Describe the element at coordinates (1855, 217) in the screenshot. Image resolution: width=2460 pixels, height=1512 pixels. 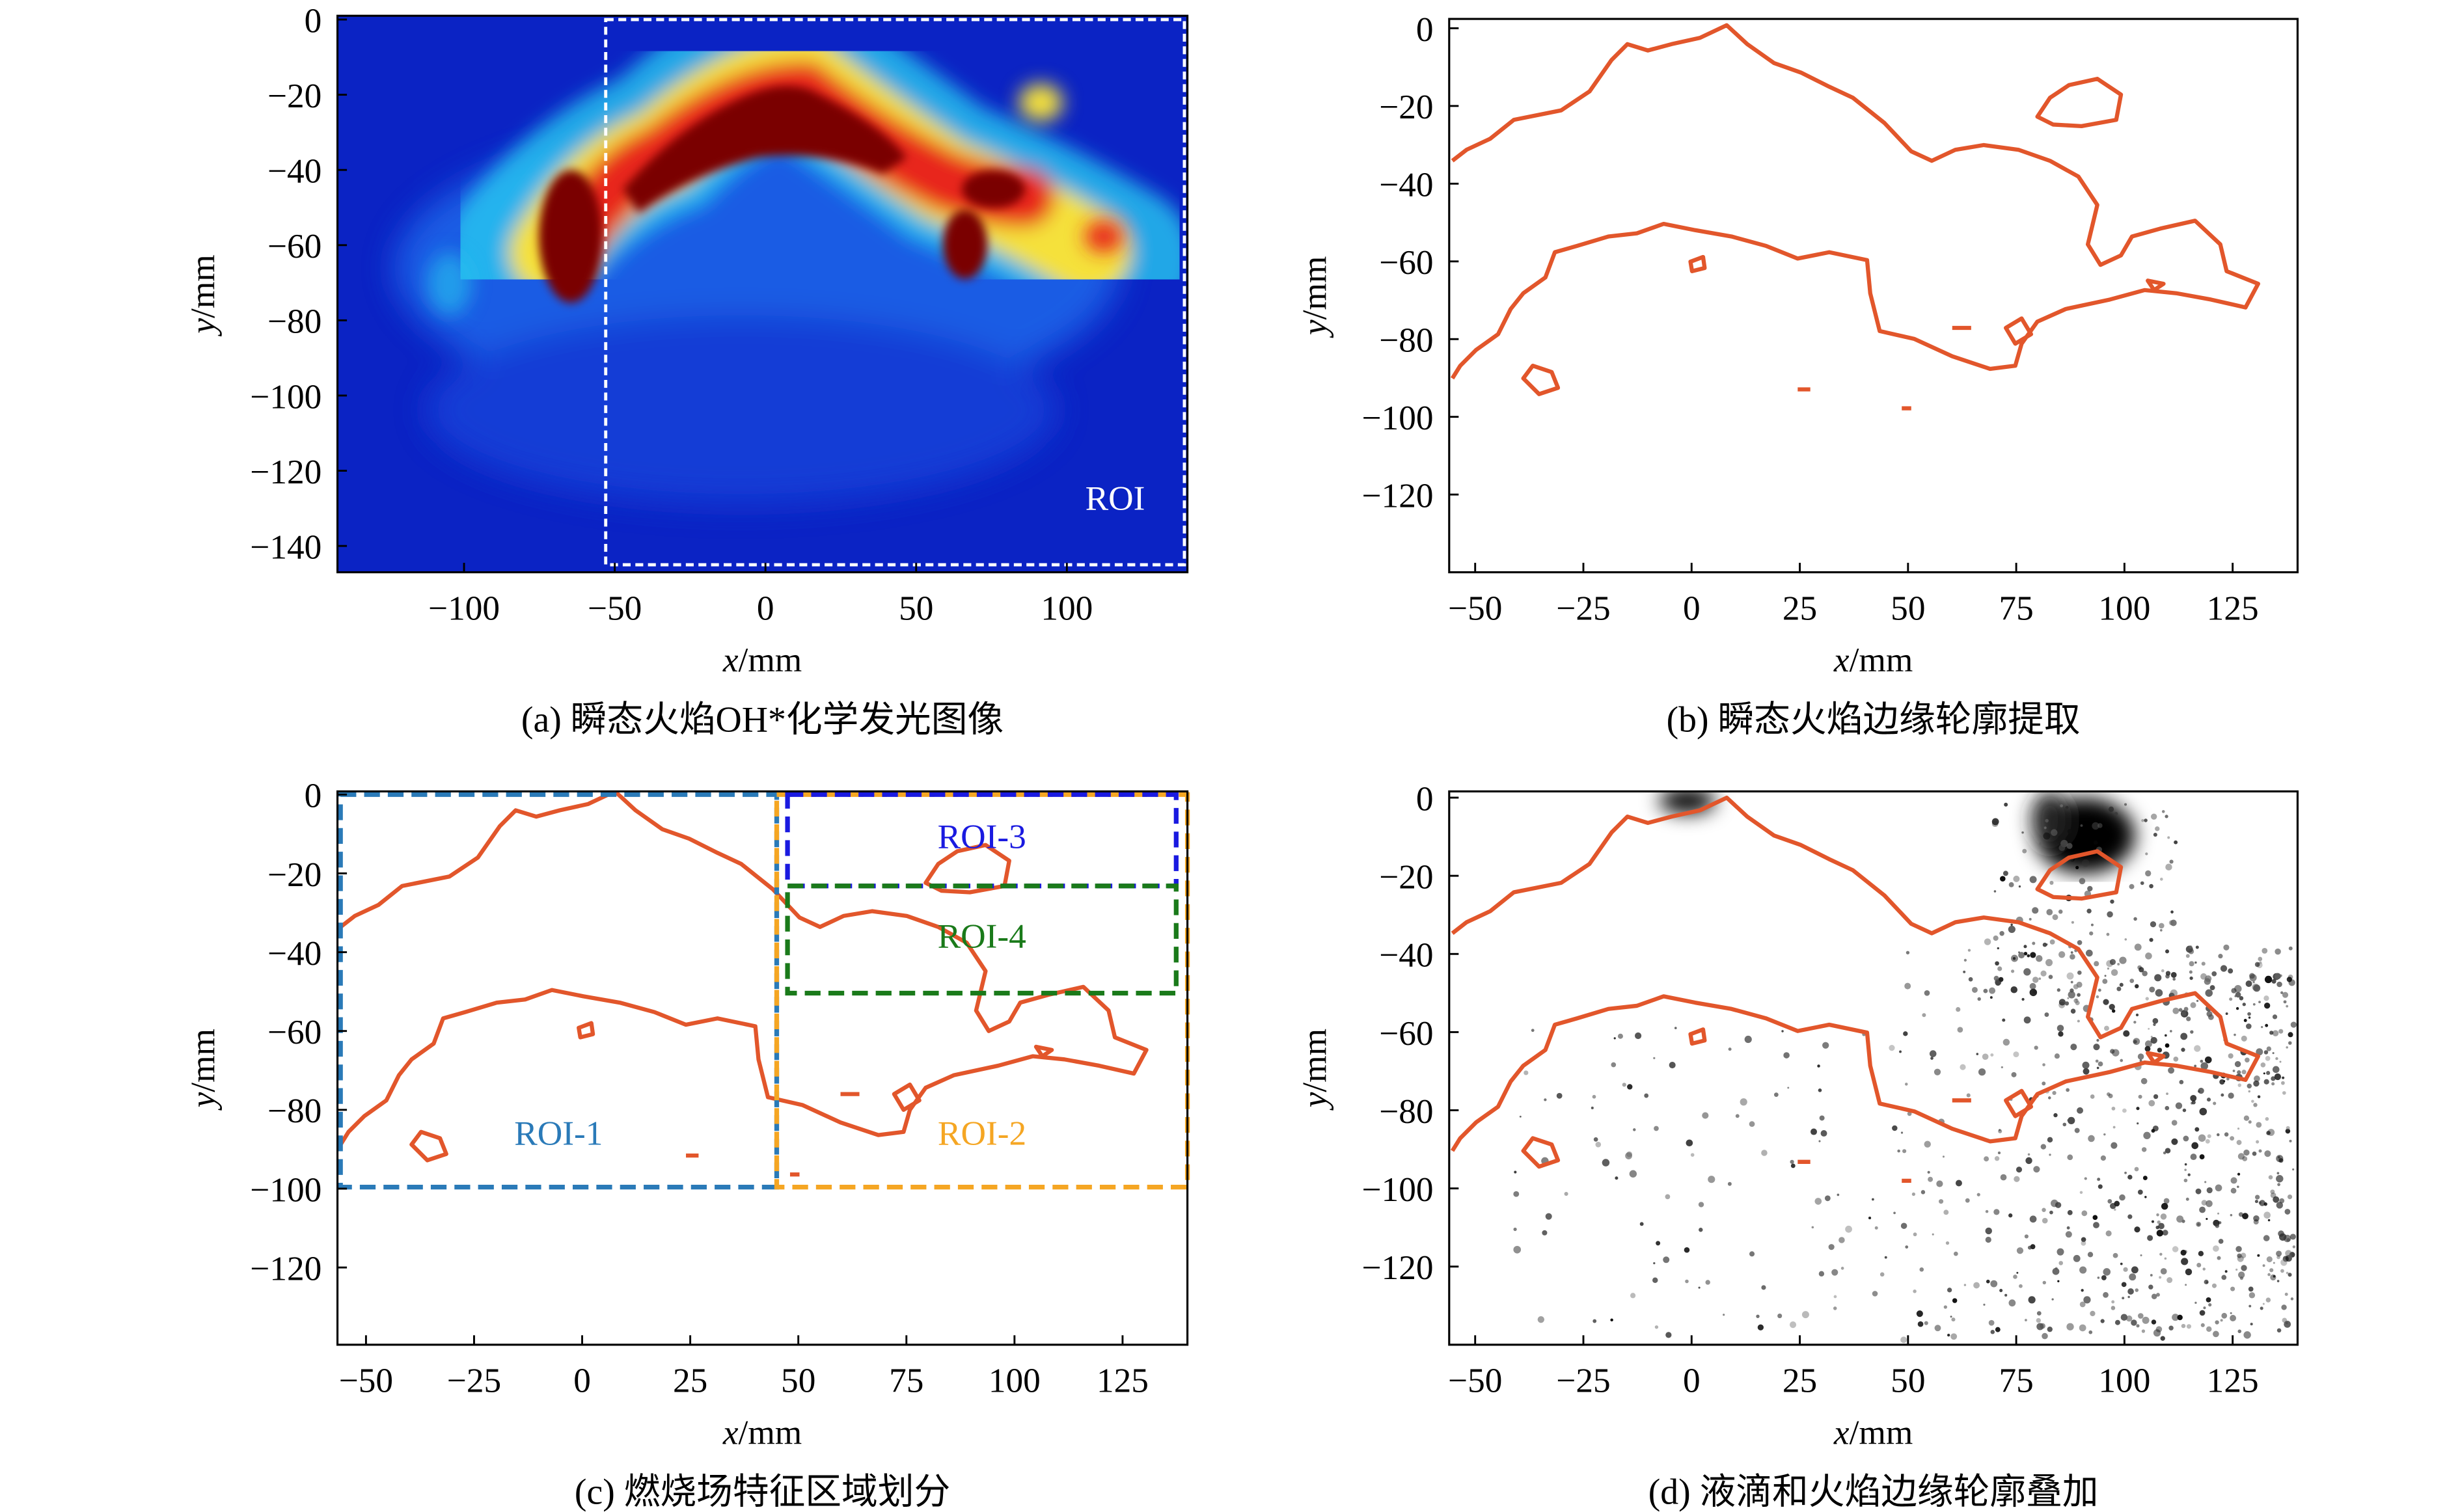
I see `flame-contour` at that location.